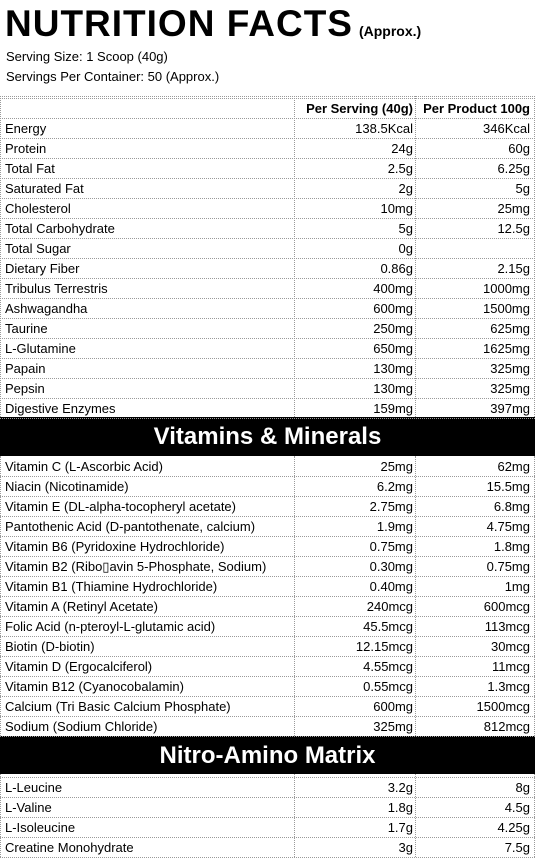 The height and width of the screenshot is (858, 535). What do you see at coordinates (393, 368) in the screenshot?
I see `per-serving-value: 130mg` at bounding box center [393, 368].